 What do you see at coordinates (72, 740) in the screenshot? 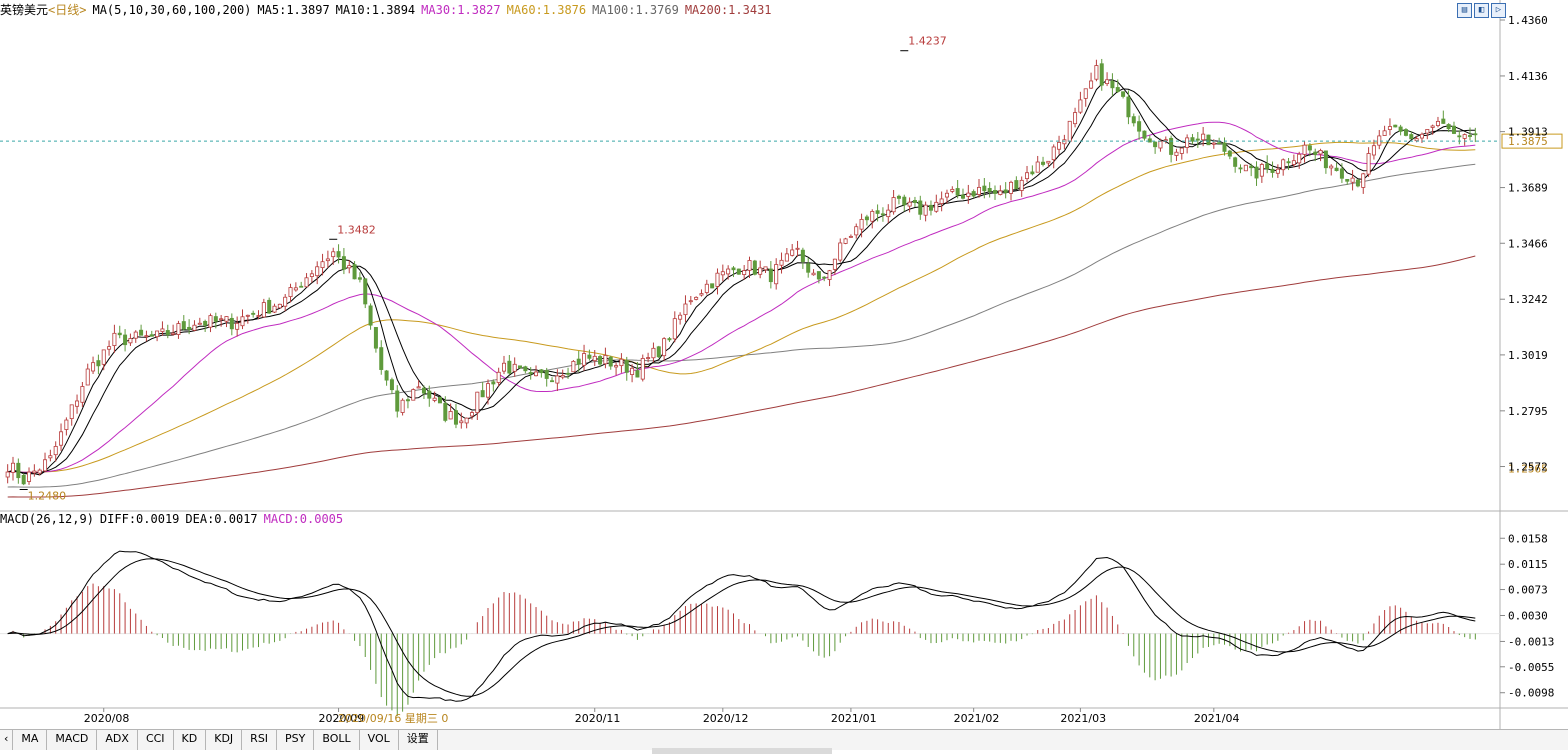
I see `tab-macd: MACD` at bounding box center [72, 740].